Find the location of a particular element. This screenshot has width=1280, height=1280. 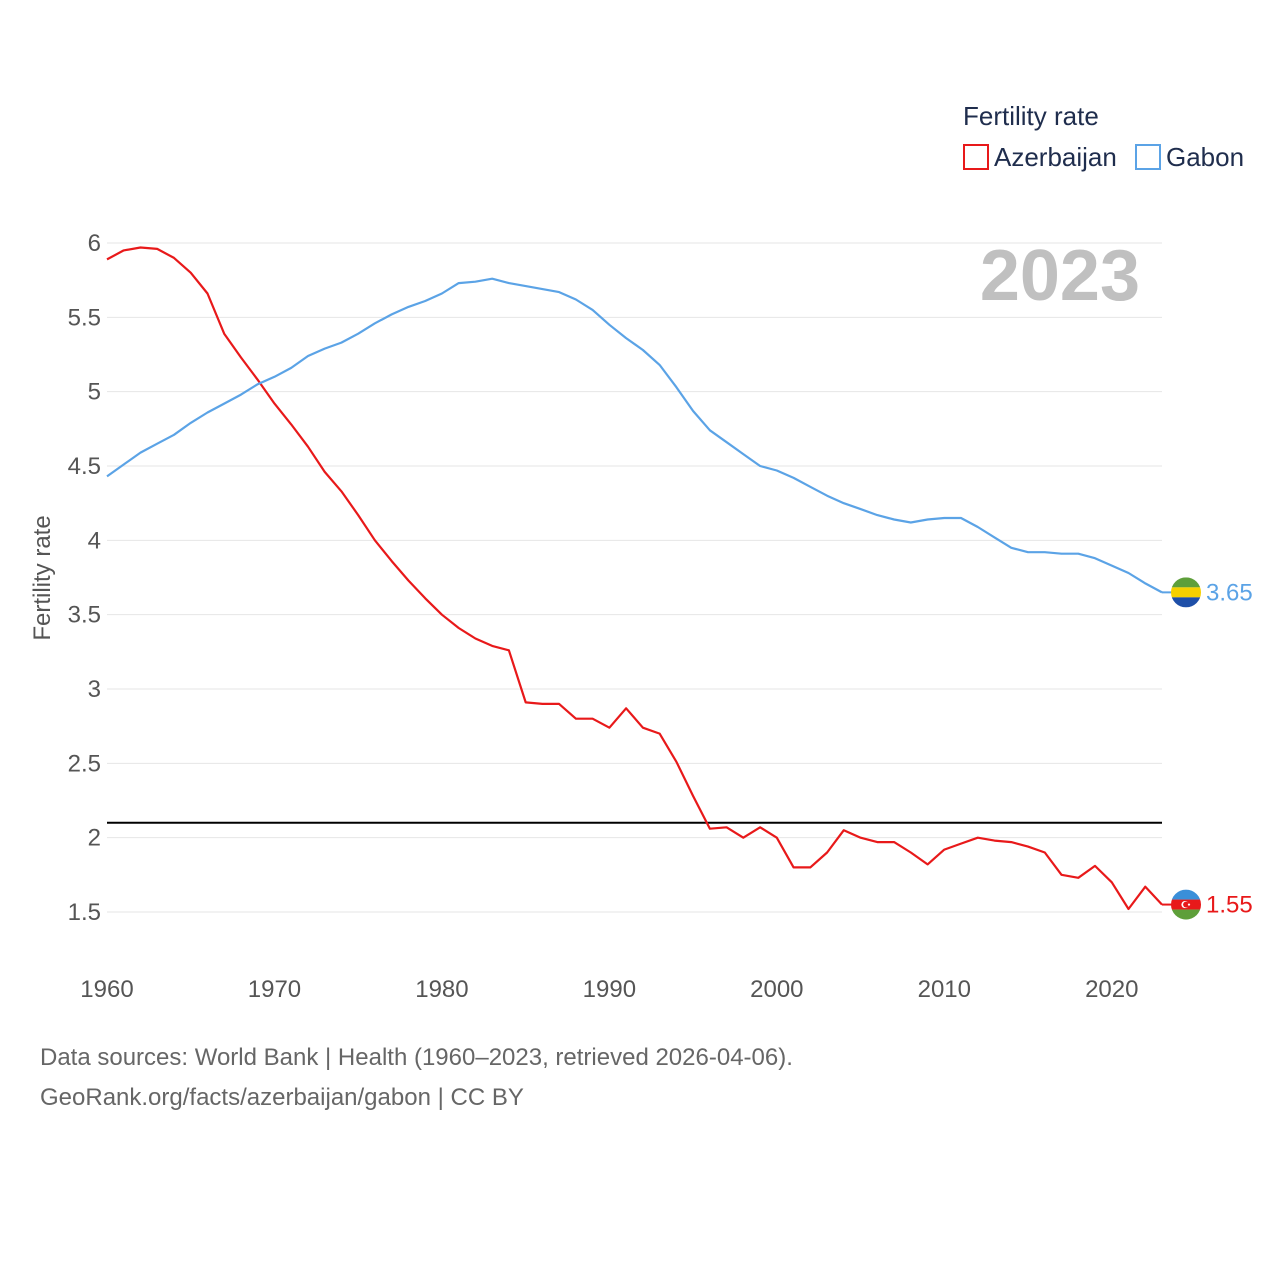

legend-swatch-gabon is located at coordinates (1148, 157).